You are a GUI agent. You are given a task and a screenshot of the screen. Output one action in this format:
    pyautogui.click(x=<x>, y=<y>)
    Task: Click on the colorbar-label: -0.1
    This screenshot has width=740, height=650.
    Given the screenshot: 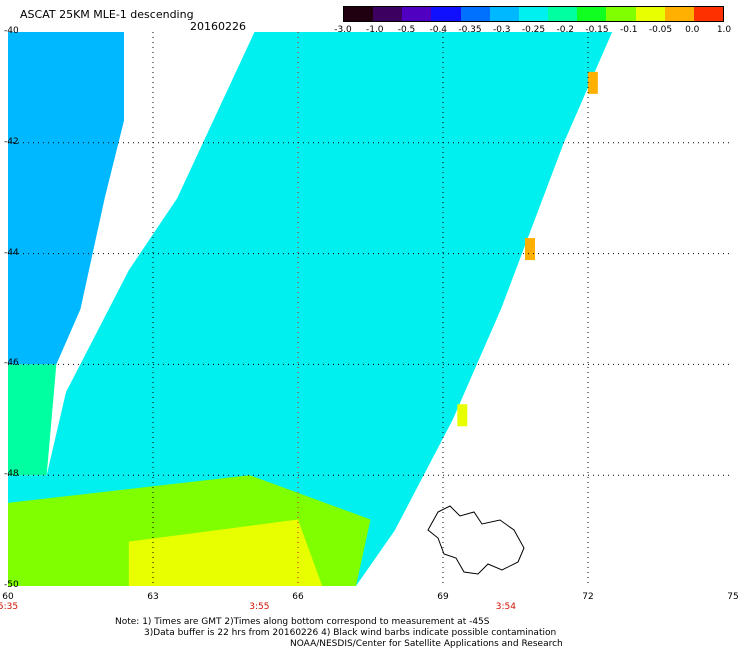 What is the action you would take?
    pyautogui.click(x=628, y=30)
    